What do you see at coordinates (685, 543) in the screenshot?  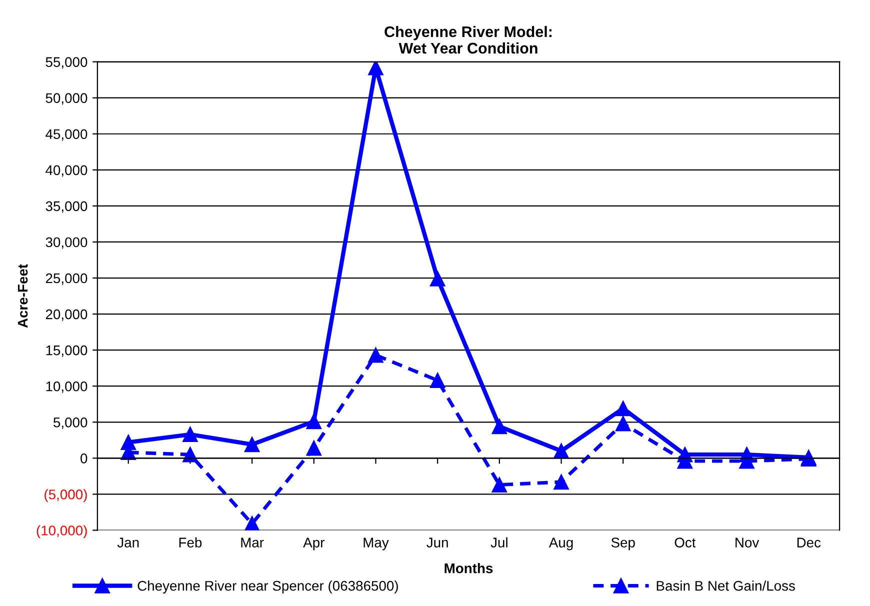 I see `x-tick-label: Oct` at bounding box center [685, 543].